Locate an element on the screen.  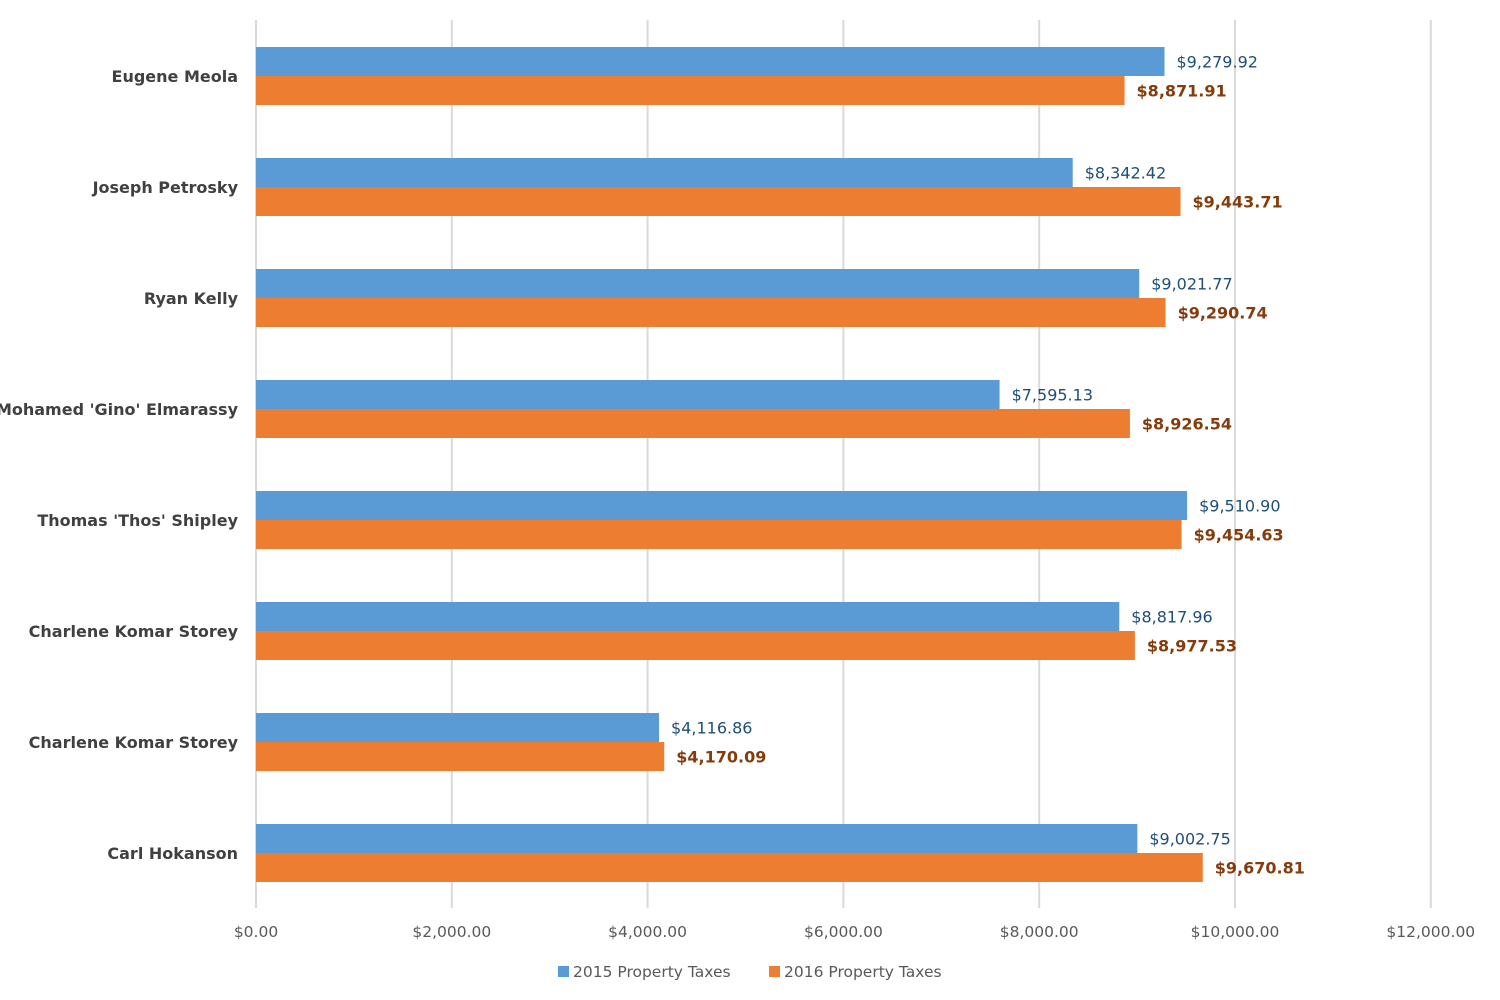
legend-item-2016: 2016 Property Taxes is located at coordinates (863, 972).